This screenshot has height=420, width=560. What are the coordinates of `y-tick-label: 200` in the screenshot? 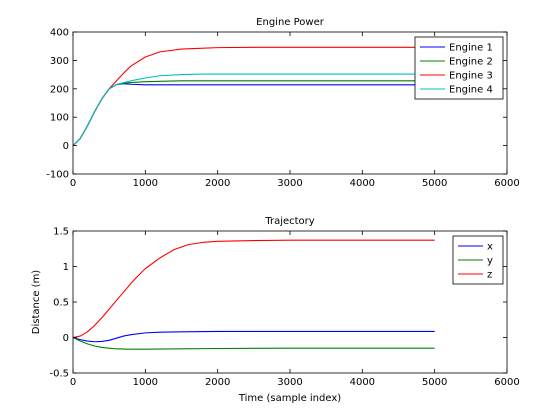 It's located at (59, 89).